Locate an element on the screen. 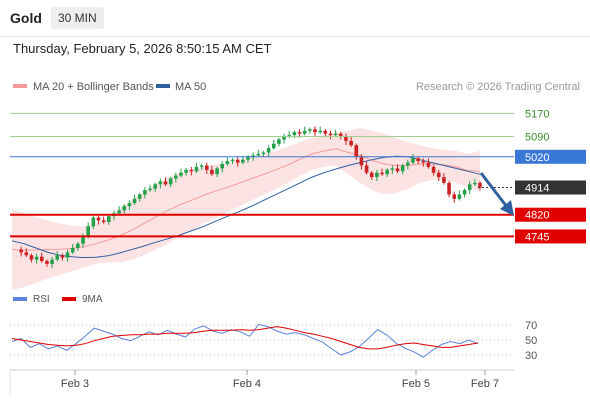 The width and height of the screenshot is (590, 400). level-label-4745: 4745 is located at coordinates (537, 237).